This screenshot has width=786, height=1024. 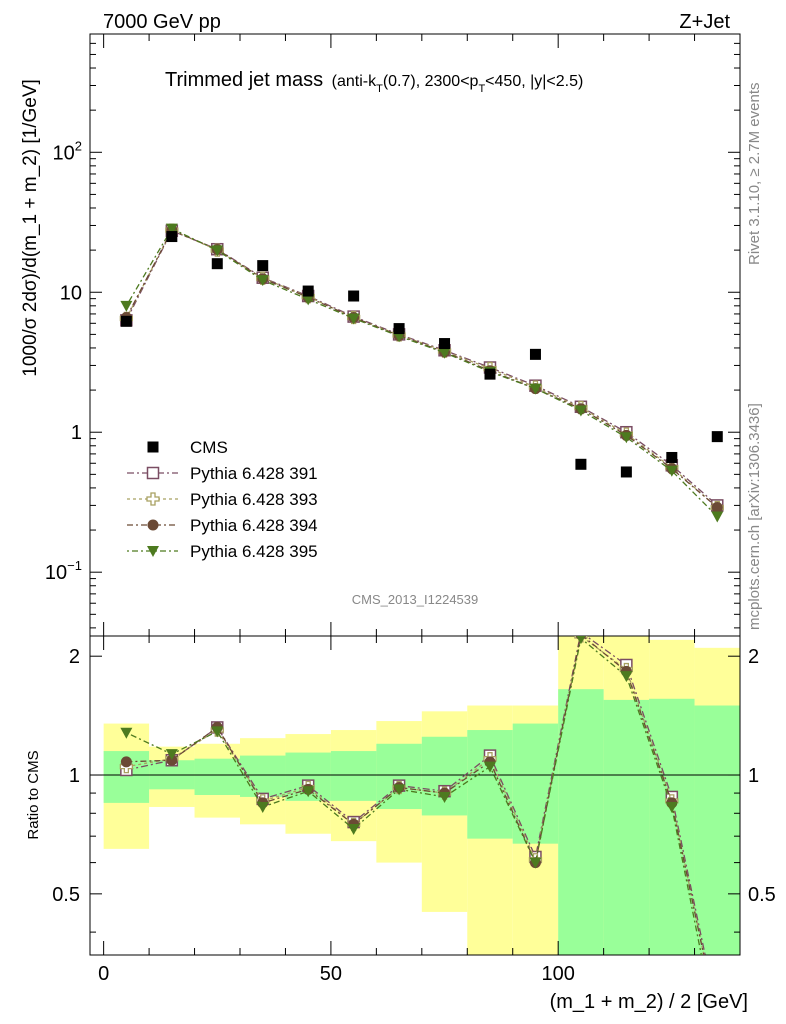 What do you see at coordinates (754, 516) in the screenshot?
I see `mcplots-label: mcplots.cern.ch [arXiv:1306.3436]` at bounding box center [754, 516].